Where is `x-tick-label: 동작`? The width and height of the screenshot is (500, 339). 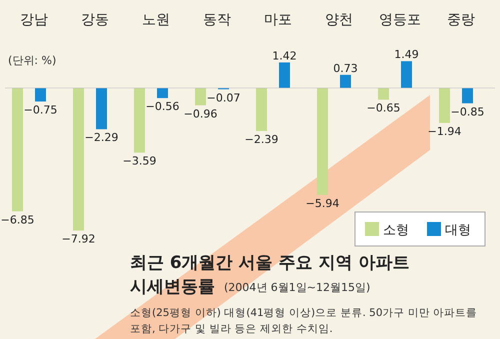 x-tick-label: 동작 is located at coordinates (217, 20).